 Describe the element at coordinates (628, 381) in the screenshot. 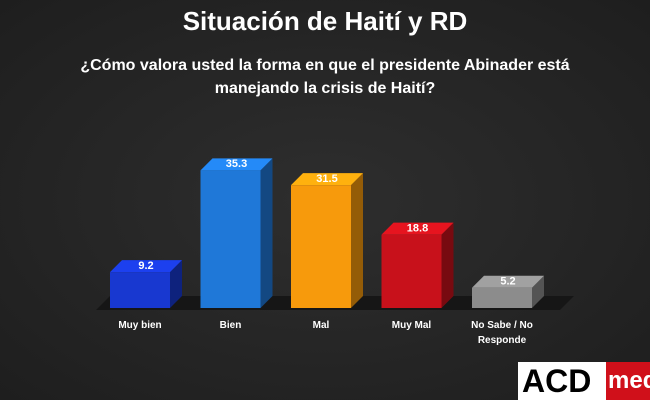

I see `logo-sub: med` at that location.